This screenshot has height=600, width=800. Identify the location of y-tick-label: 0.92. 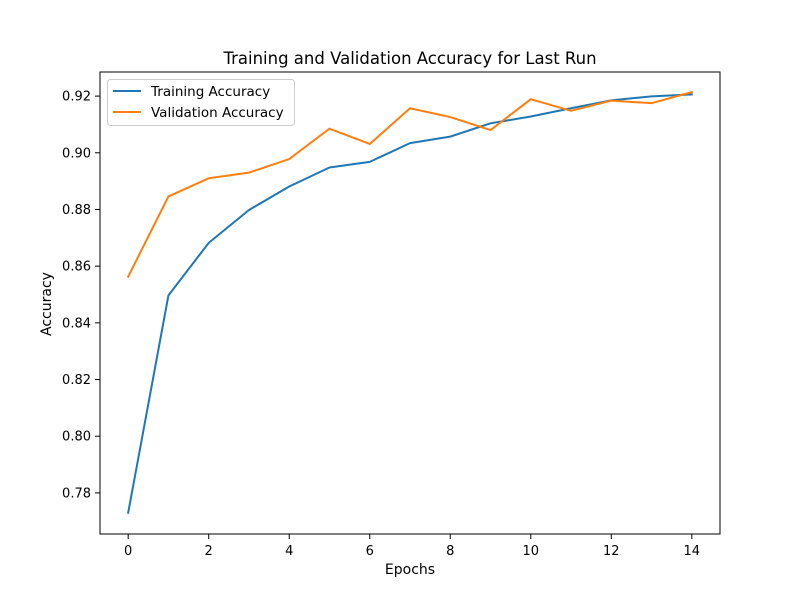
(76, 97).